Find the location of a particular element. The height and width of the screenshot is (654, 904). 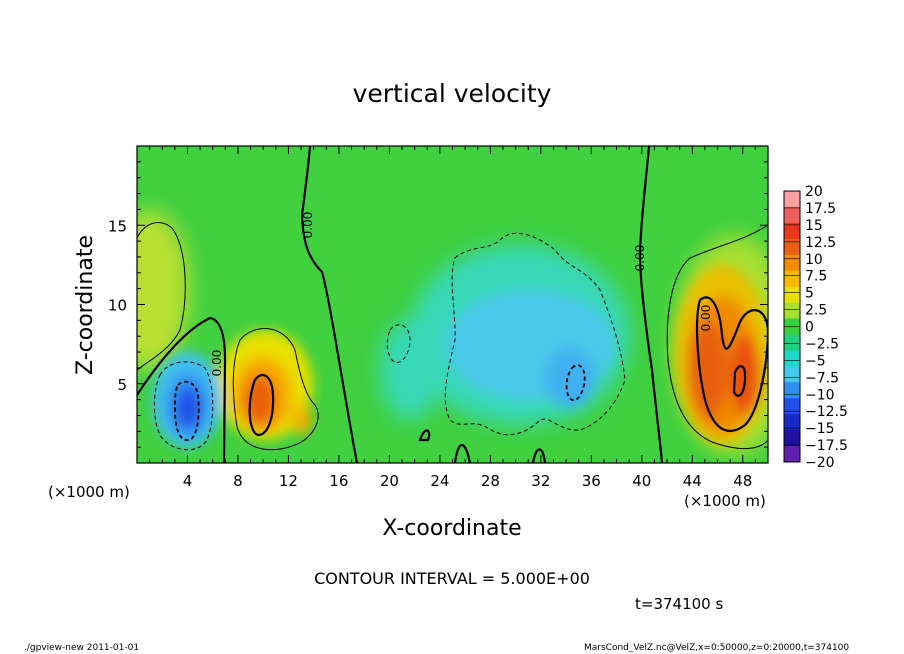

x-tick-label: 32 is located at coordinates (540, 481).